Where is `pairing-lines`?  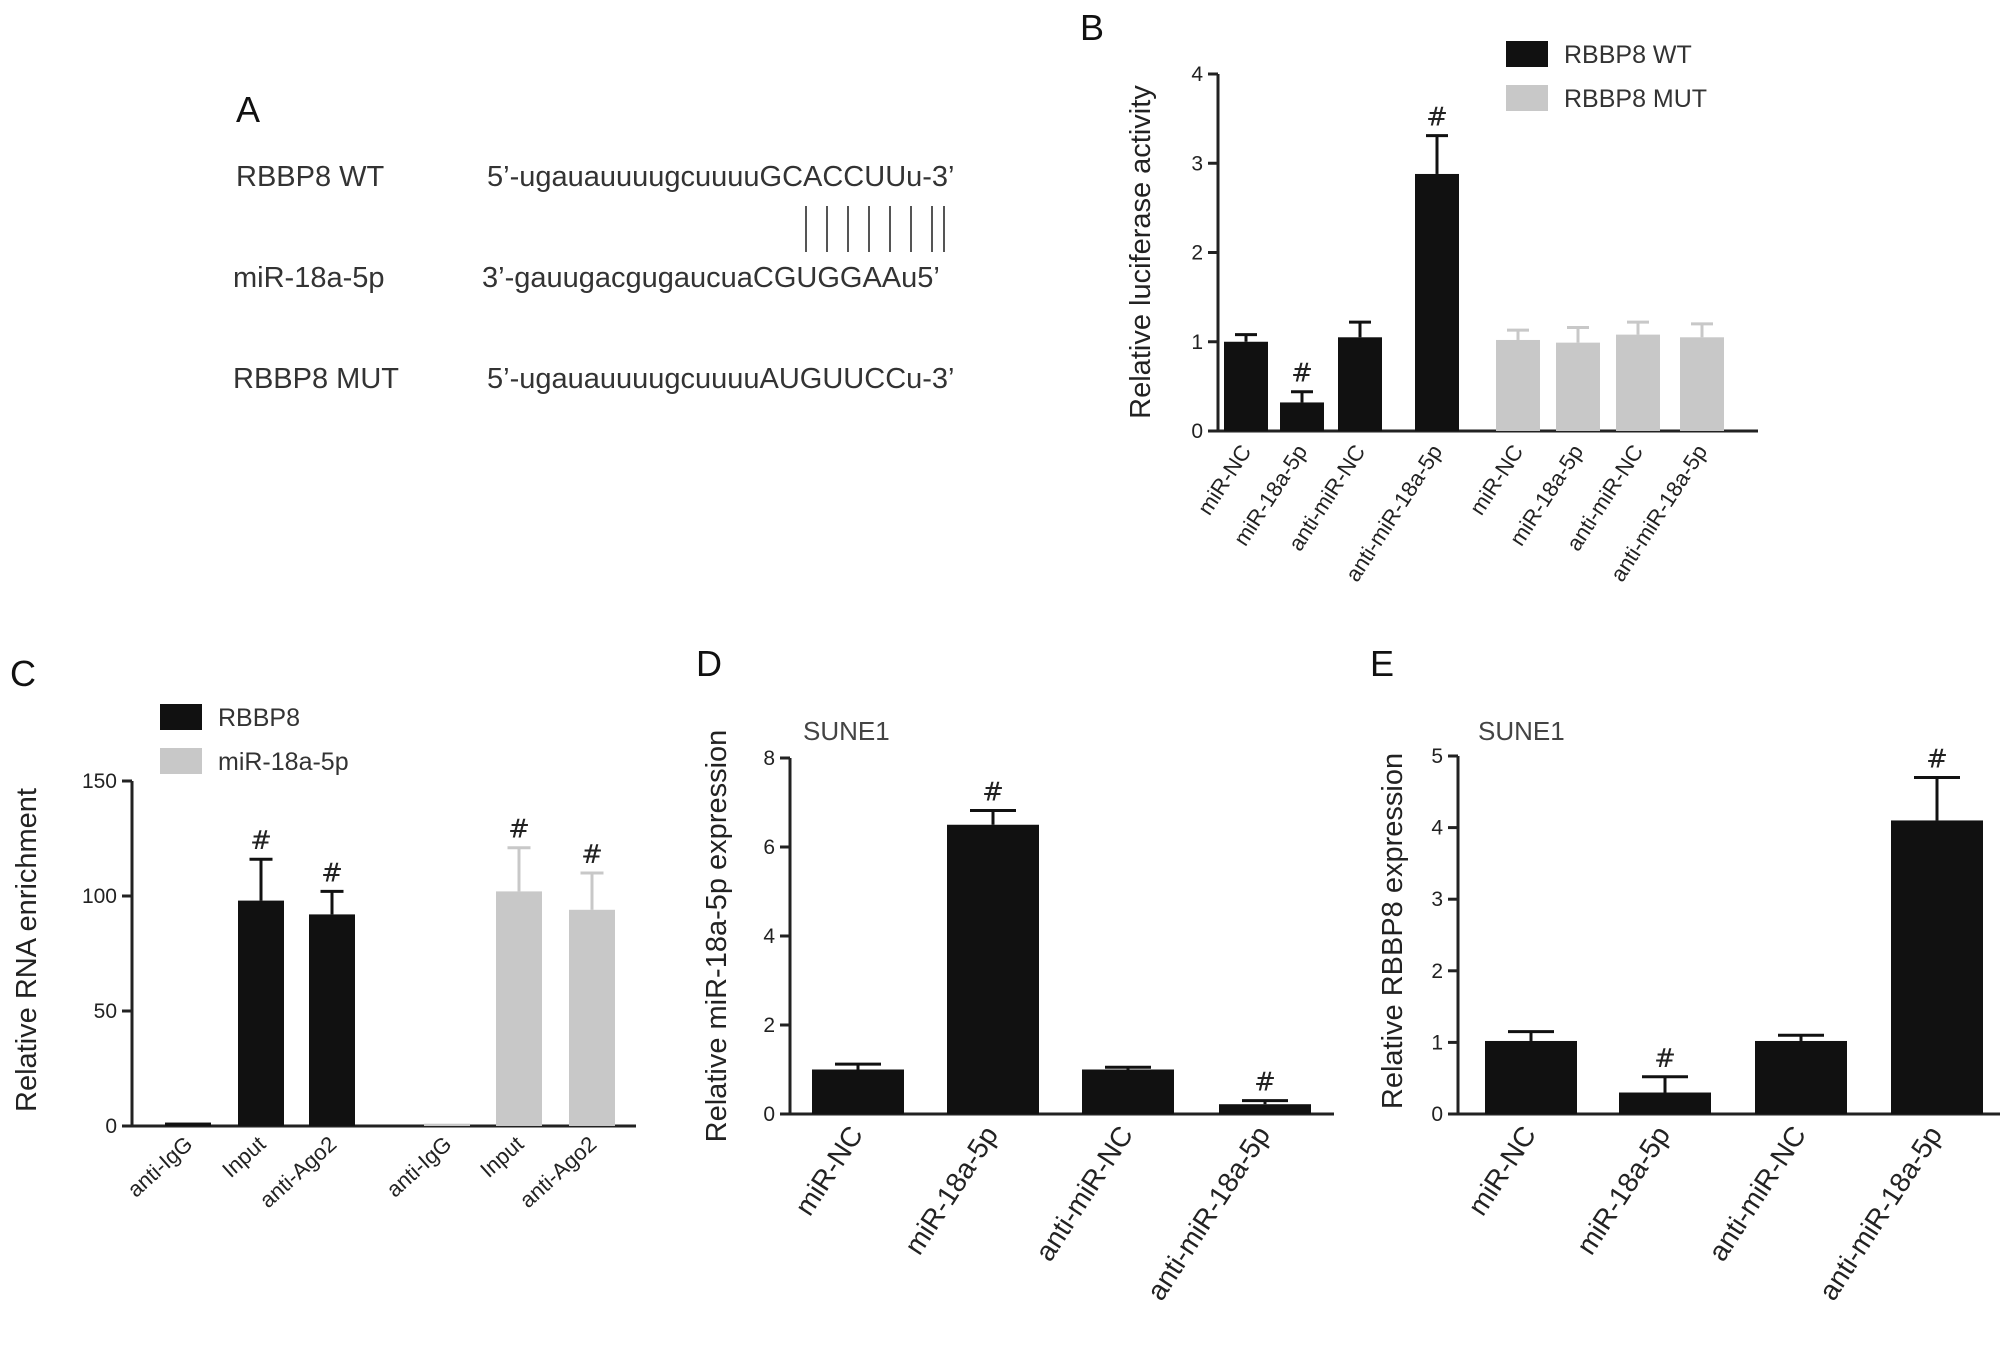 pairing-lines is located at coordinates (875, 229).